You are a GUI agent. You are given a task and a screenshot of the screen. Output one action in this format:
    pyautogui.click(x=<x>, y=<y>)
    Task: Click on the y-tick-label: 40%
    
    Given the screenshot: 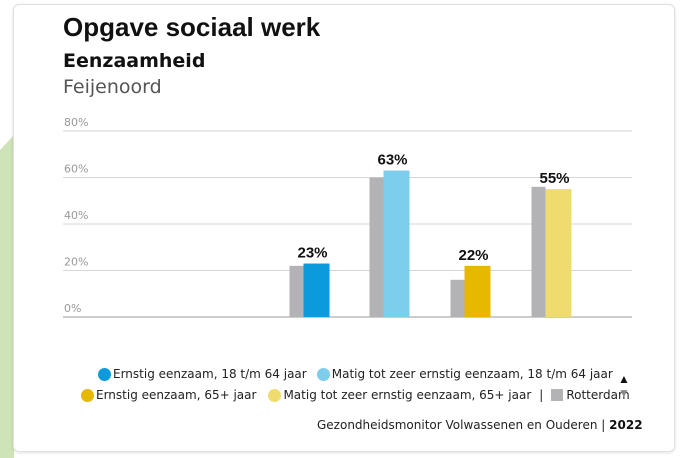 What is the action you would take?
    pyautogui.click(x=76, y=215)
    